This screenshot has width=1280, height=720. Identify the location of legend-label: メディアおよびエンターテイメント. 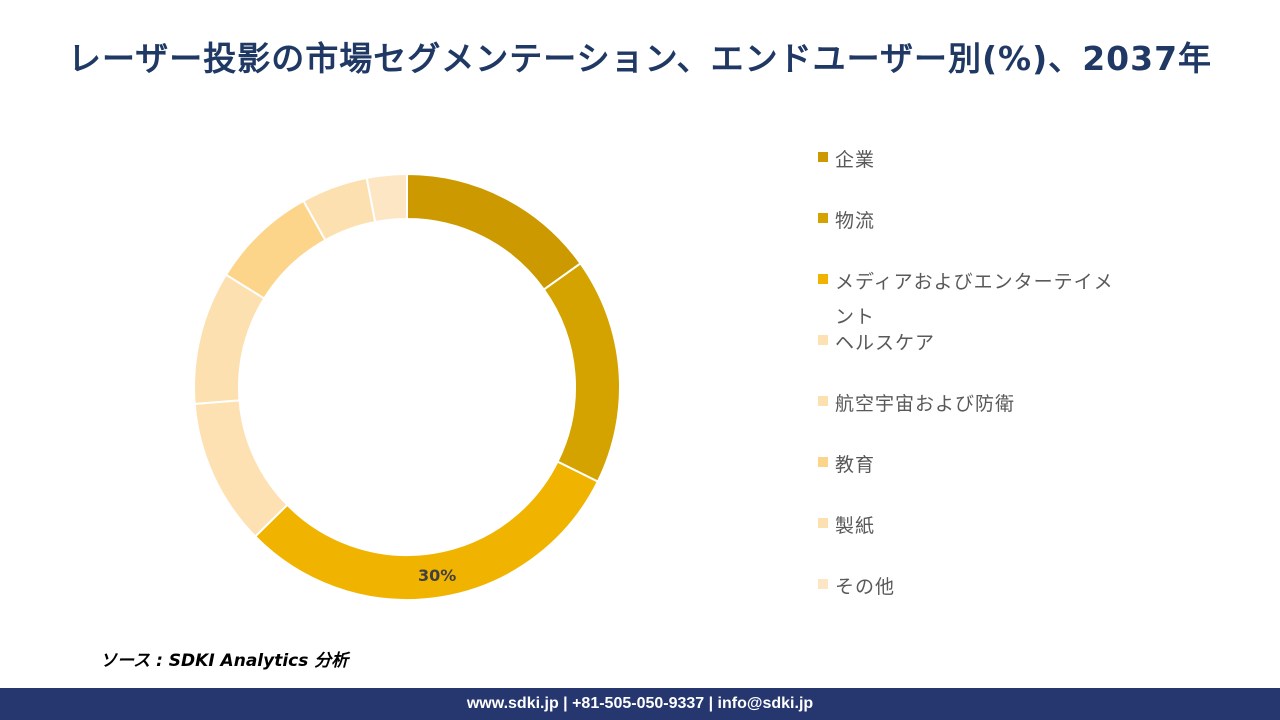
(974, 299).